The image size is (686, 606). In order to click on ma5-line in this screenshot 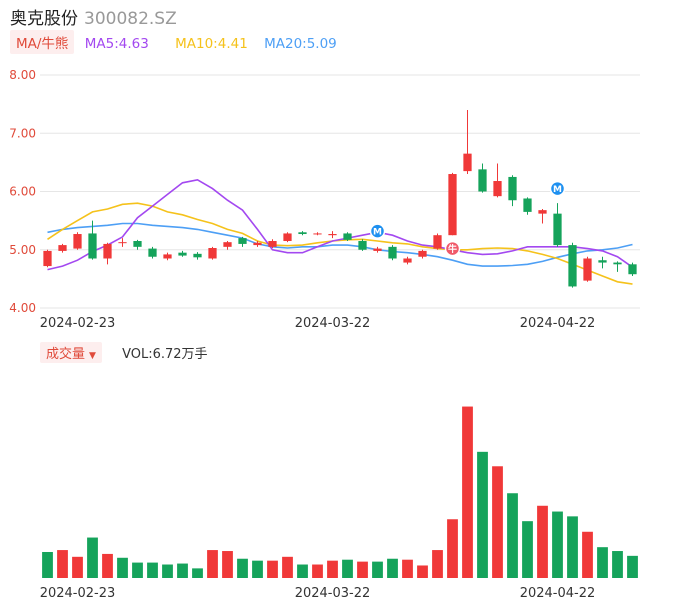, I will do `click(340, 224)`.